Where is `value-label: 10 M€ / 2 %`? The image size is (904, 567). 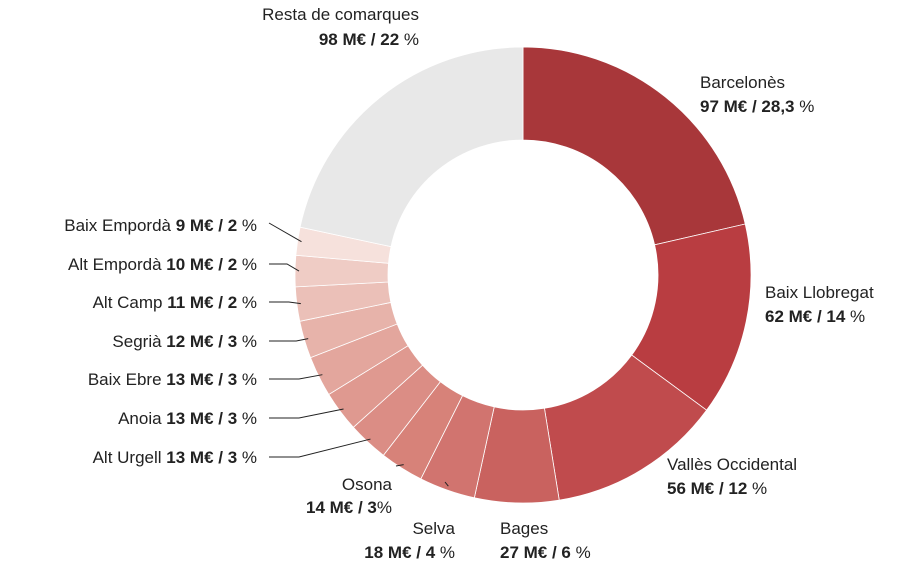 value-label: 10 M€ / 2 % is located at coordinates (211, 264).